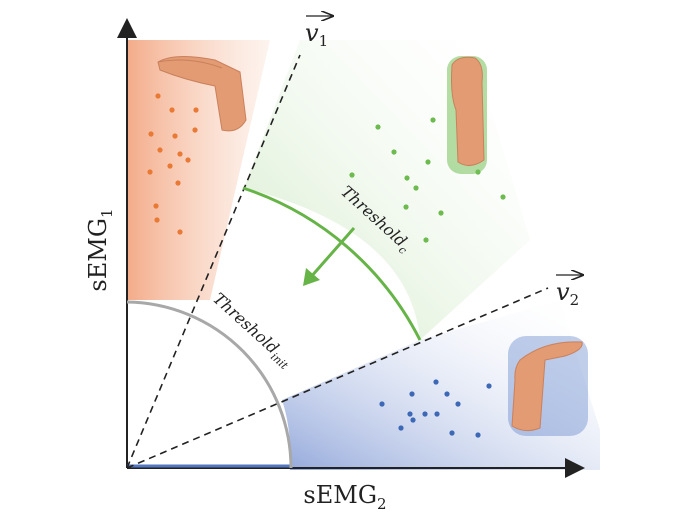 The image size is (676, 526). Describe the element at coordinates (100, 249) in the screenshot. I see `y-axis-label: sEMG1` at that location.